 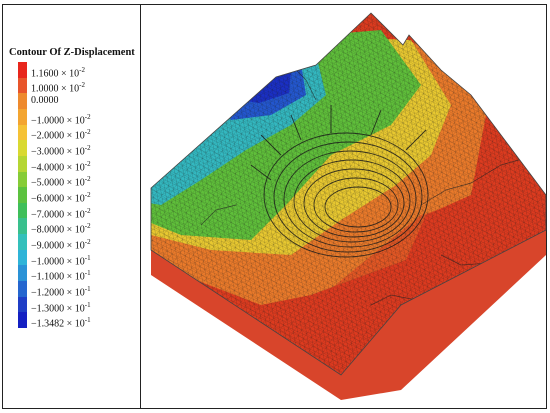 I want to click on legend-label: −9.0000 × 10⁻², so click(x=61, y=244).